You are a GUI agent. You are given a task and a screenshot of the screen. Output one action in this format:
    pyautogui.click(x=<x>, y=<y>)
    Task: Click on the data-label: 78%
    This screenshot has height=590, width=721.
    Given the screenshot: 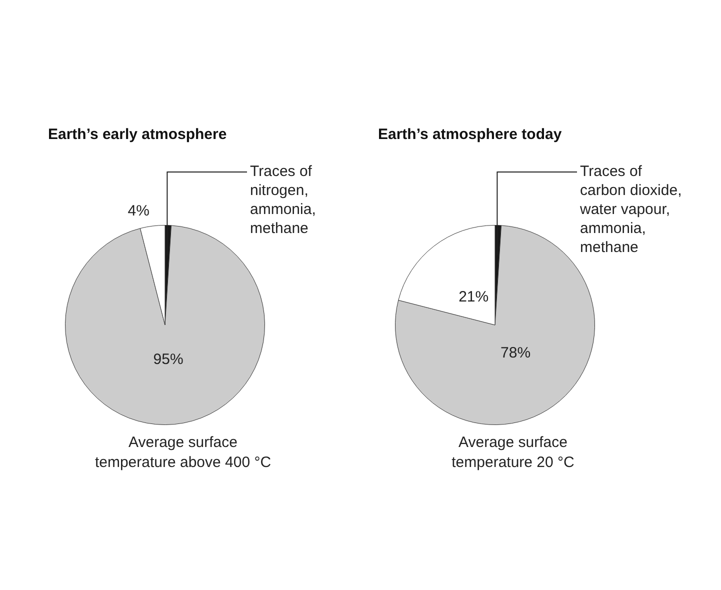 What is the action you would take?
    pyautogui.click(x=515, y=353)
    